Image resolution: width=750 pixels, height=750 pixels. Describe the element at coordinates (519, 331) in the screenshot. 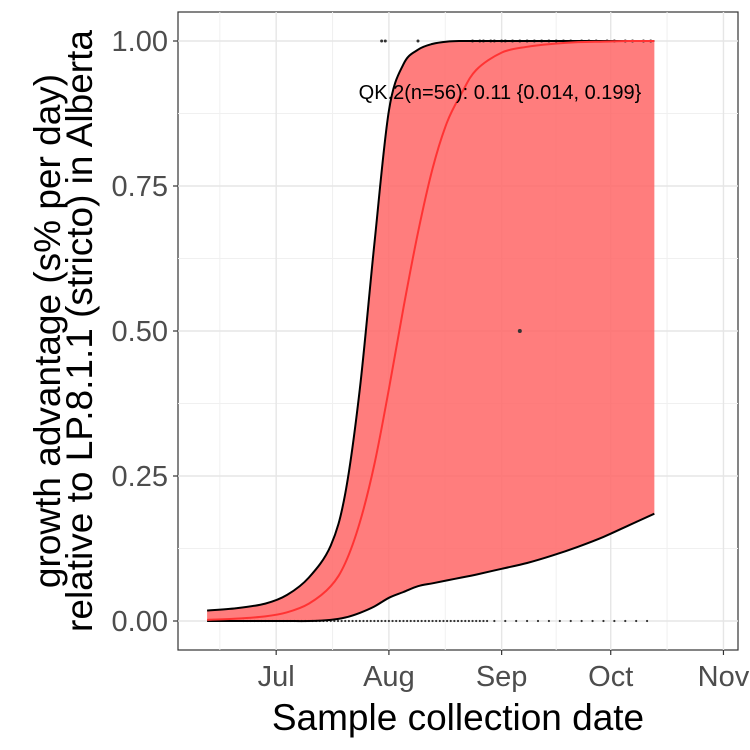

I see `data-point-mid` at that location.